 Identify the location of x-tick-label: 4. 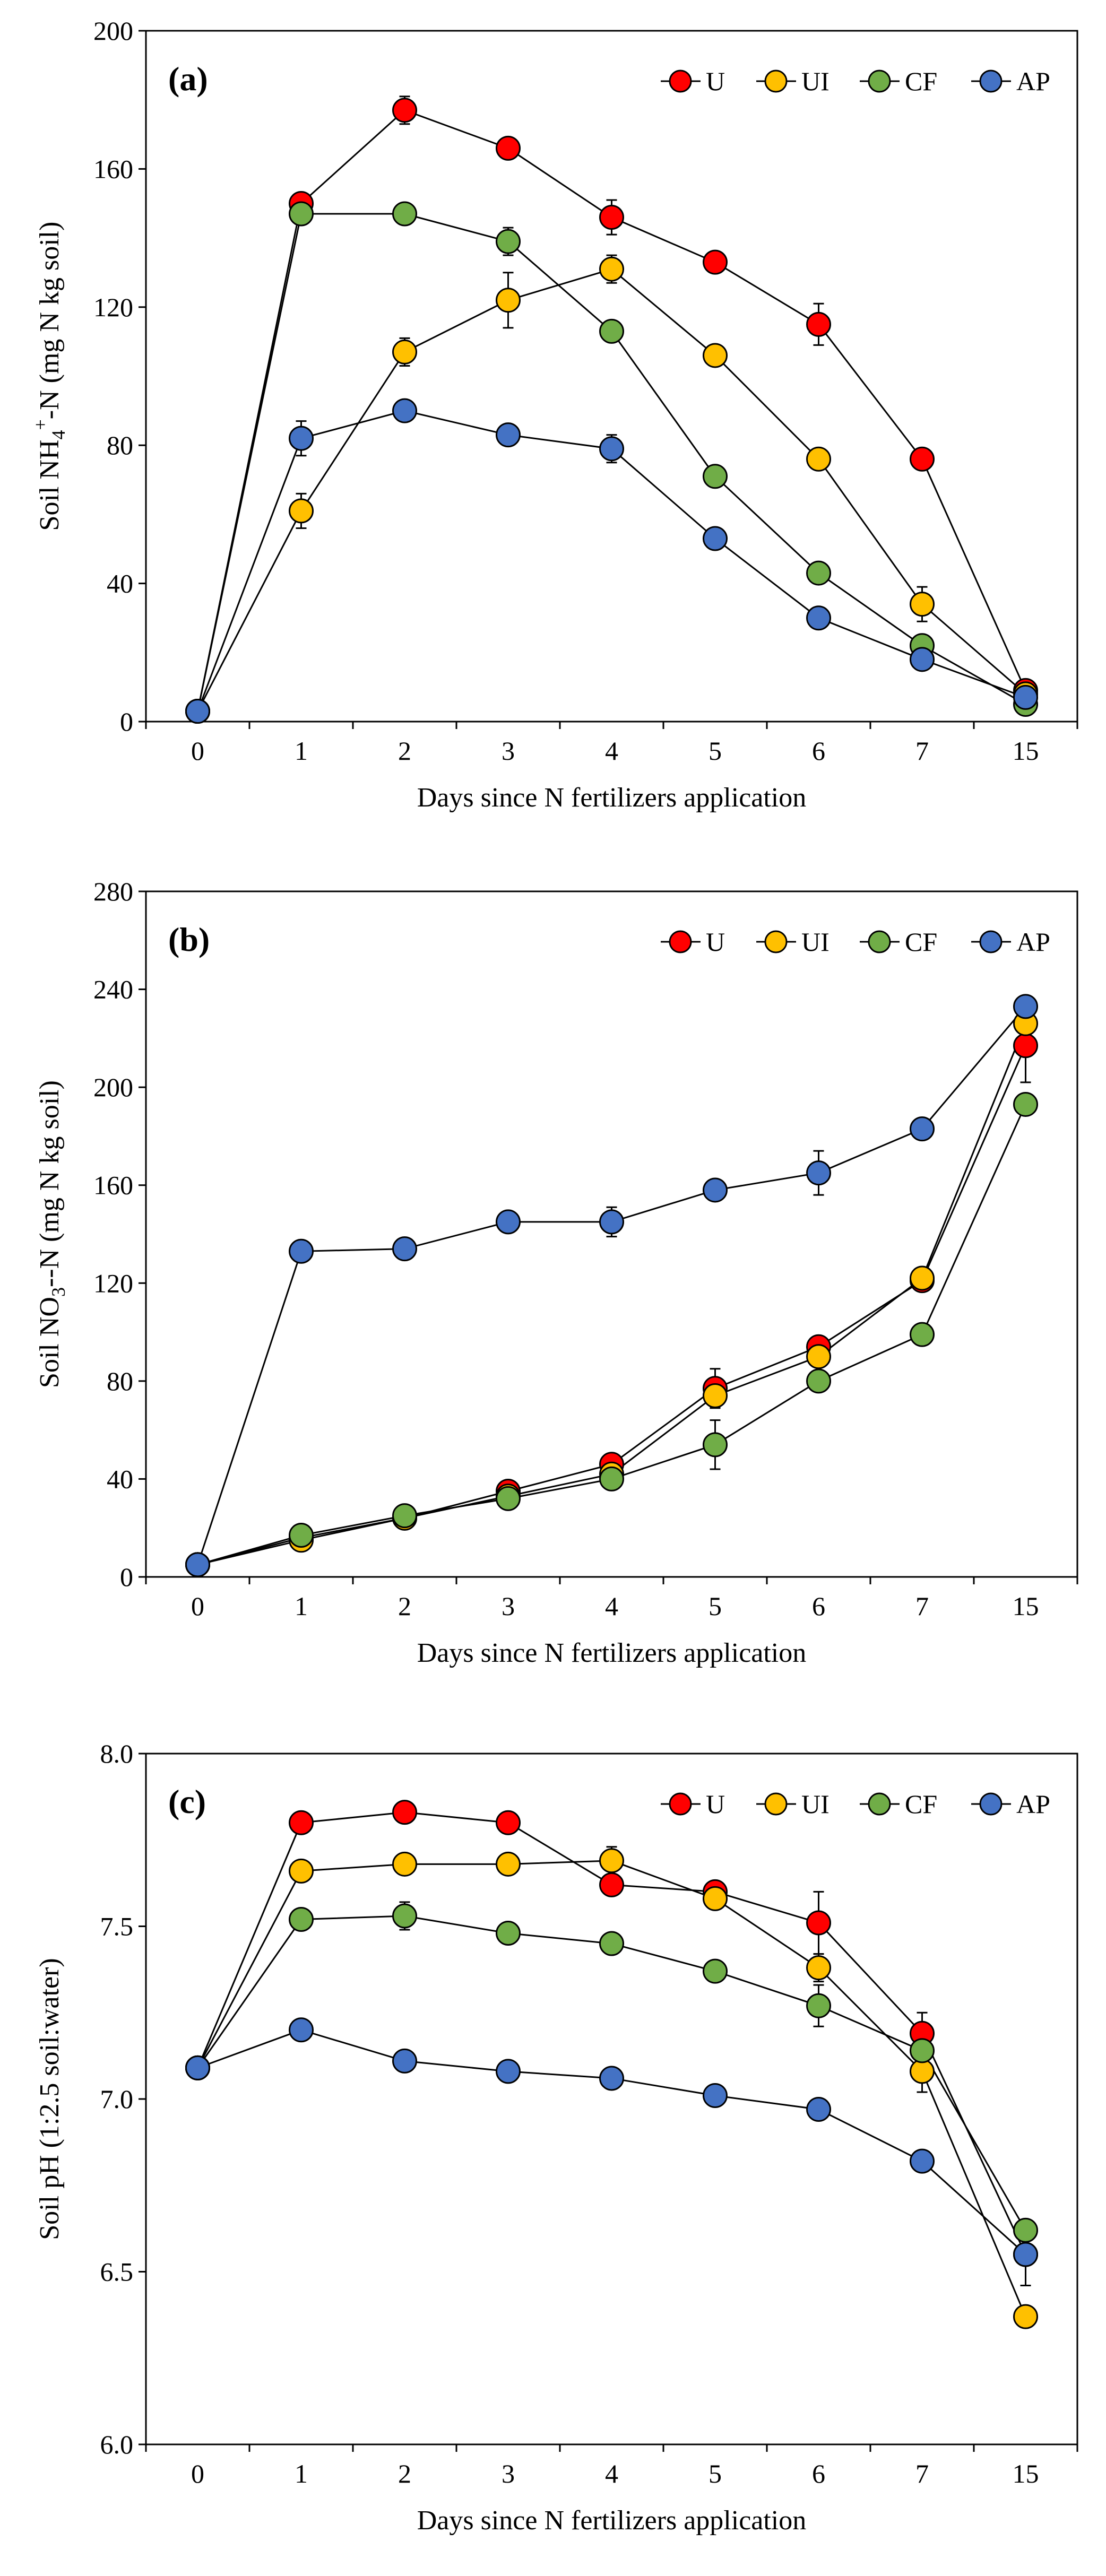
(611, 1606).